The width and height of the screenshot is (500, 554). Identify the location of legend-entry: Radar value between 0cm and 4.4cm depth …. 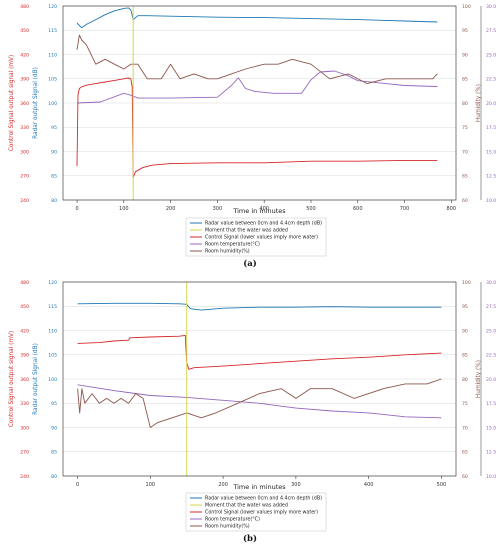
(263, 224).